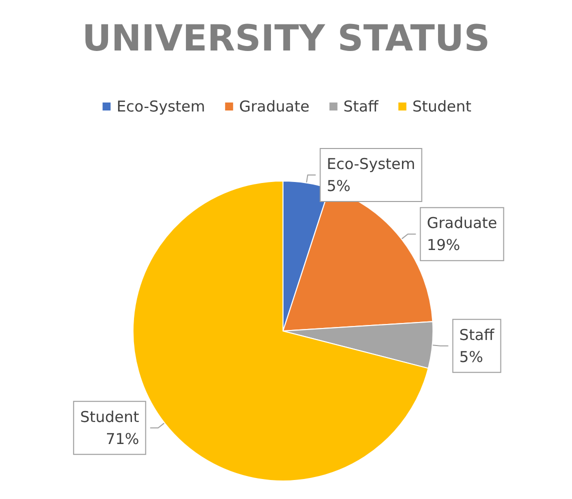 The width and height of the screenshot is (572, 499). What do you see at coordinates (286, 39) in the screenshot?
I see `chart-title: UNIVERSITY STATUS` at bounding box center [286, 39].